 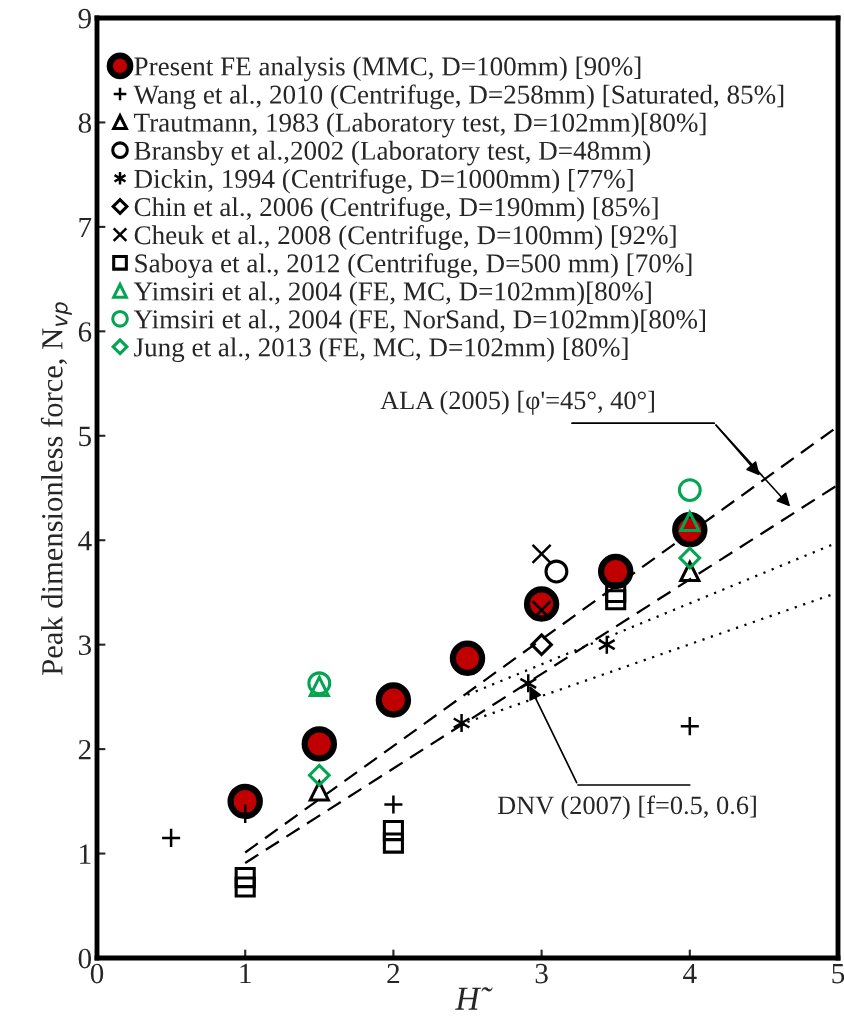 What do you see at coordinates (84, 645) in the screenshot?
I see `y-tick-label: 3` at bounding box center [84, 645].